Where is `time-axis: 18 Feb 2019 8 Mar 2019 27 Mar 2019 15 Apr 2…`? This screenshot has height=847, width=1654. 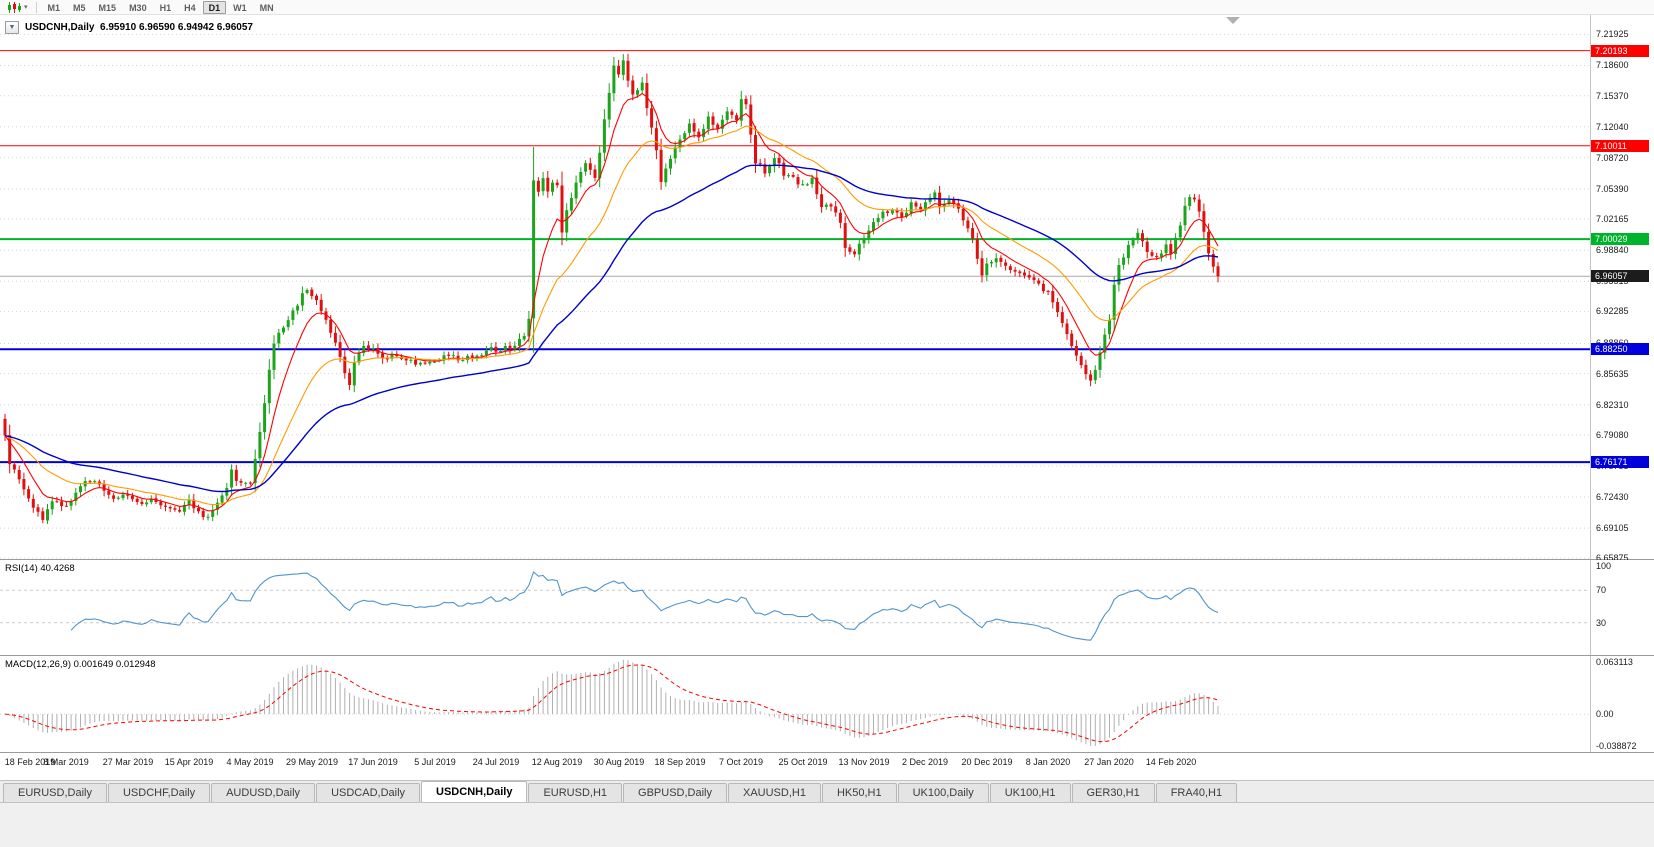 time-axis: 18 Feb 2019 8 Mar 2019 27 Mar 2019 15 Apr 2… is located at coordinates (827, 762).